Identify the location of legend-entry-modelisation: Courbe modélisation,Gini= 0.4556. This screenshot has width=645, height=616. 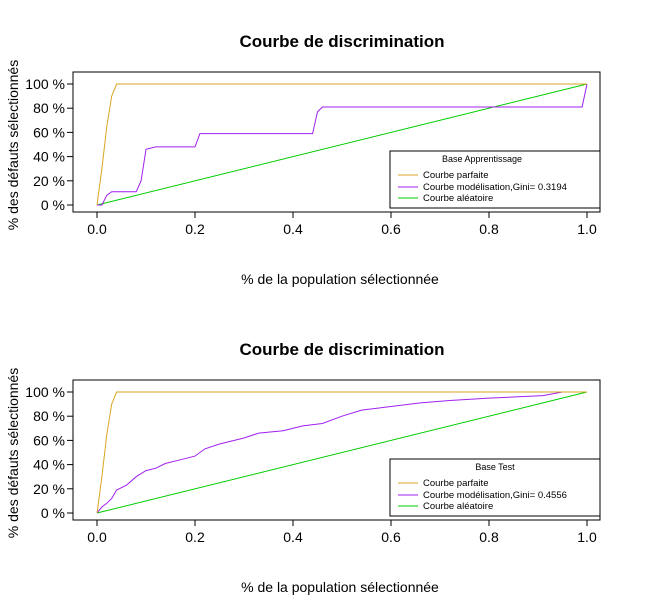
(495, 495).